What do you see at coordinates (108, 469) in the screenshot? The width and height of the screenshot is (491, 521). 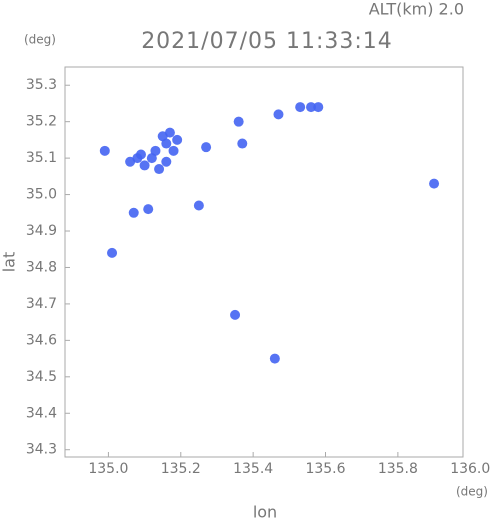 I see `x-tick-label: 135.0` at bounding box center [108, 469].